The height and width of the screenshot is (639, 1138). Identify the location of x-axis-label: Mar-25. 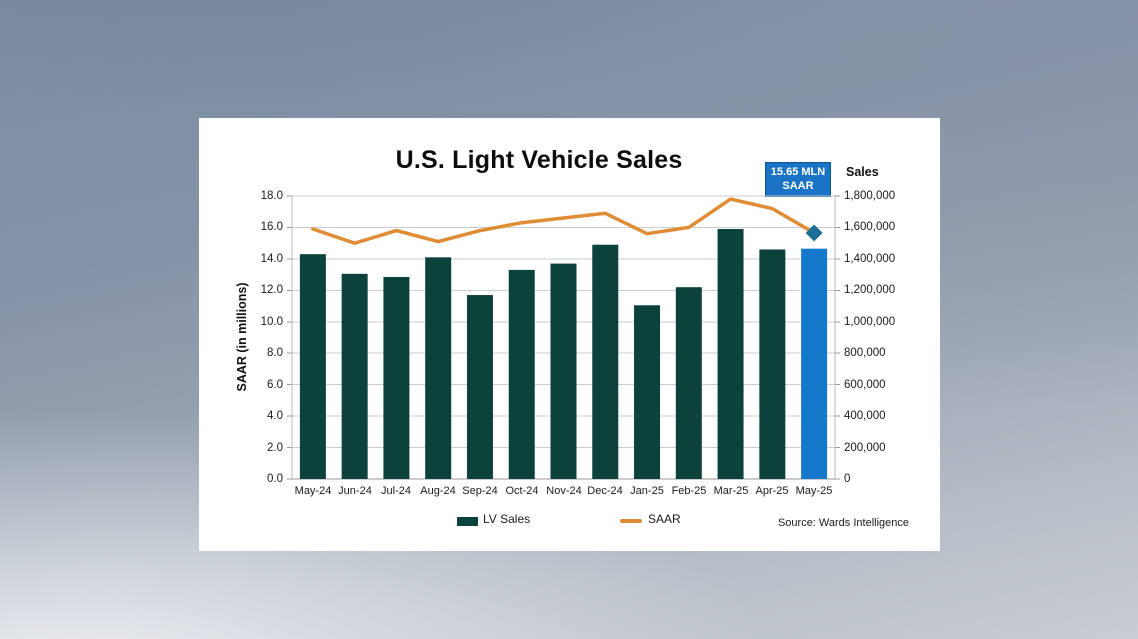
(731, 491).